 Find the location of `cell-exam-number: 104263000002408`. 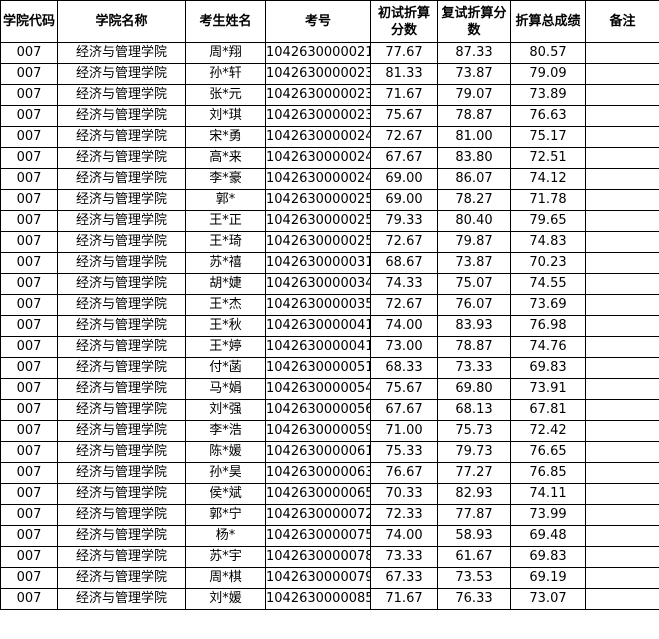

cell-exam-number: 104263000002408 is located at coordinates (318, 137).